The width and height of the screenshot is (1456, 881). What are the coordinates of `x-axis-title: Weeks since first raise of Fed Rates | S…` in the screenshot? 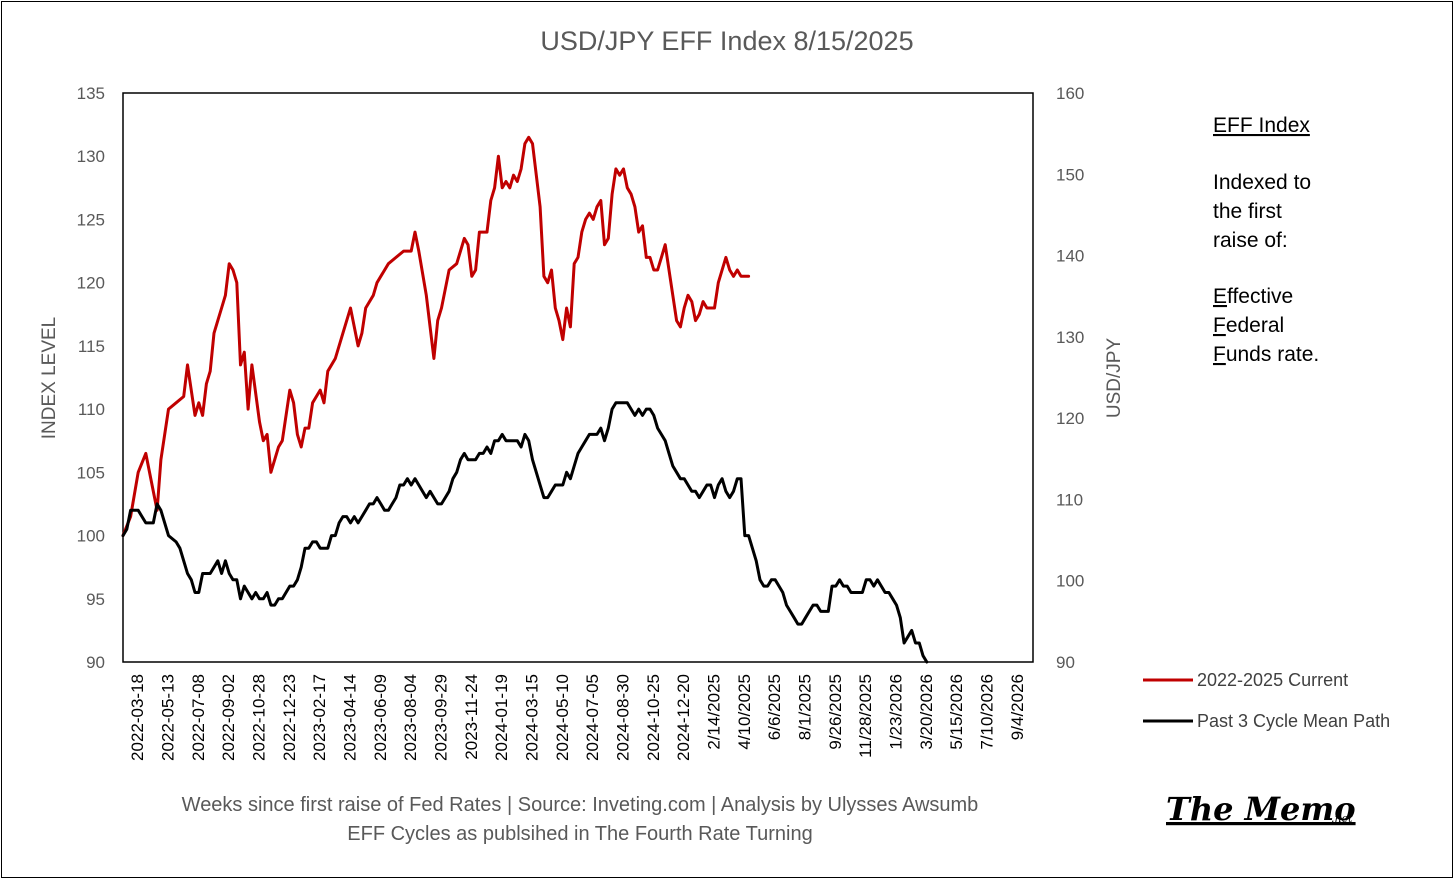 It's located at (580, 805).